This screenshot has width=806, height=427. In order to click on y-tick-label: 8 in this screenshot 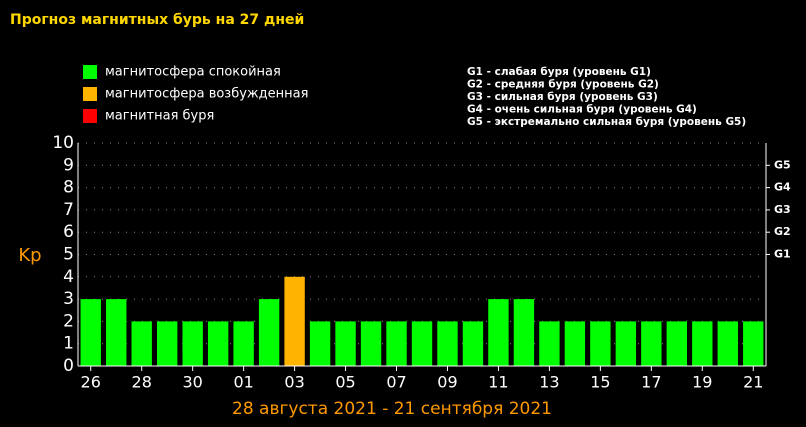, I will do `click(68, 188)`.